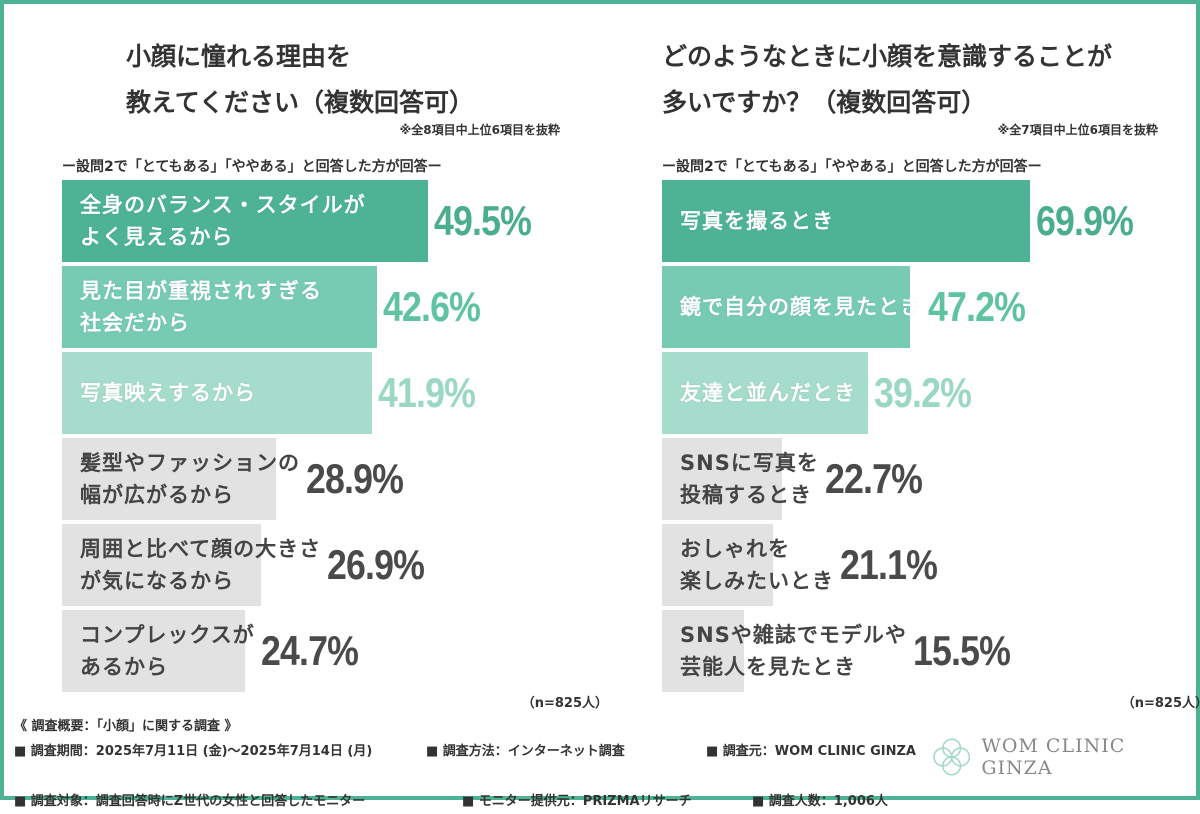 The height and width of the screenshot is (814, 1200). Describe the element at coordinates (1053, 757) in the screenshot. I see `logo-text: WOM CLINIC GINZA` at that location.